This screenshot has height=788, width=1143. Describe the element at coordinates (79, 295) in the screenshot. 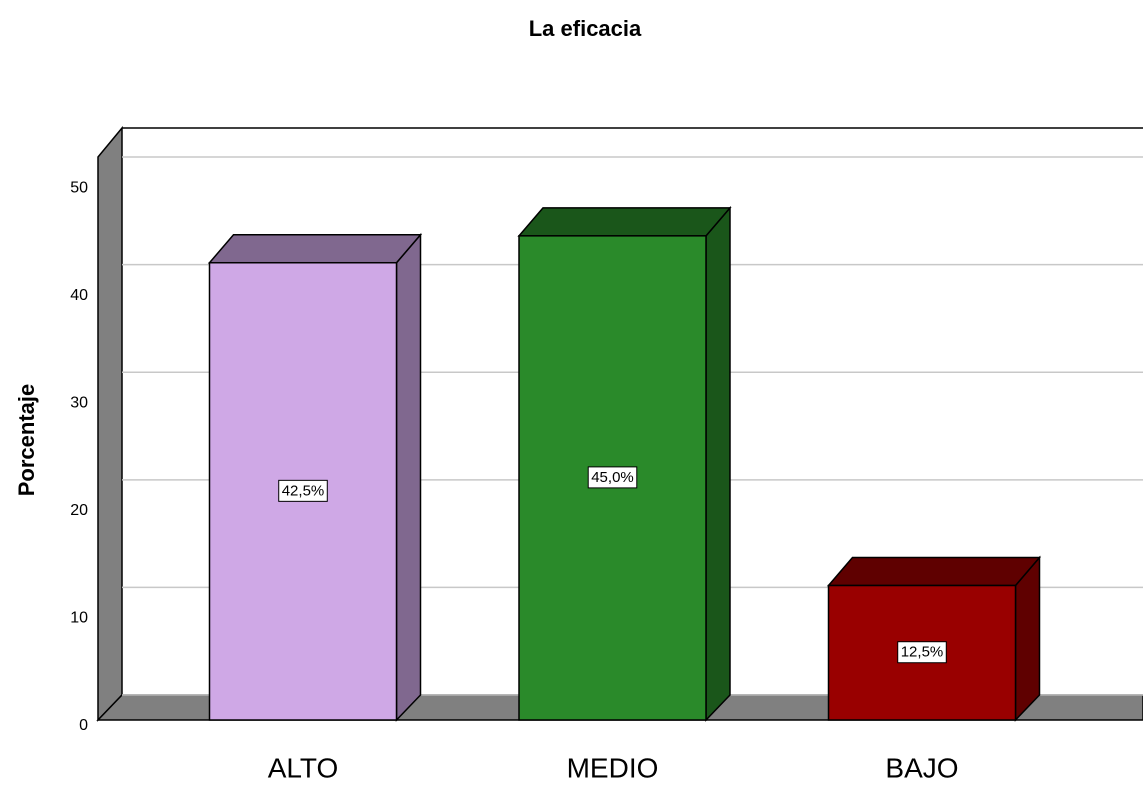

I see `y-tick-label: 40` at that location.